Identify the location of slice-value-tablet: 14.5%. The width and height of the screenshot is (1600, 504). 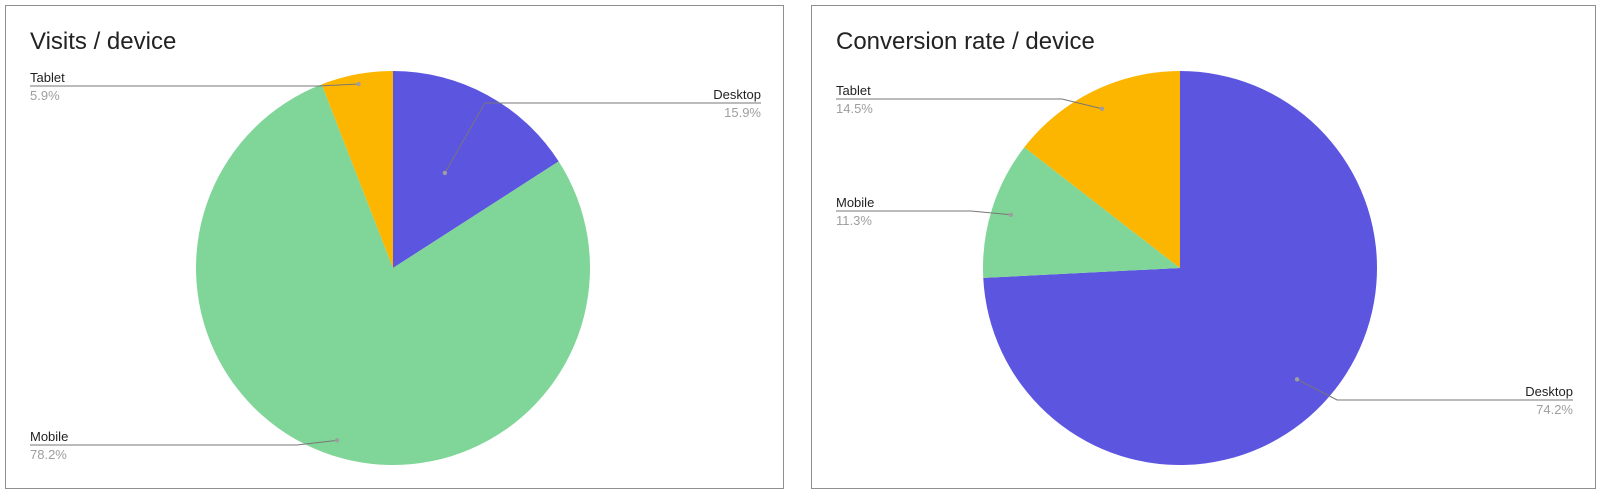
(854, 108).